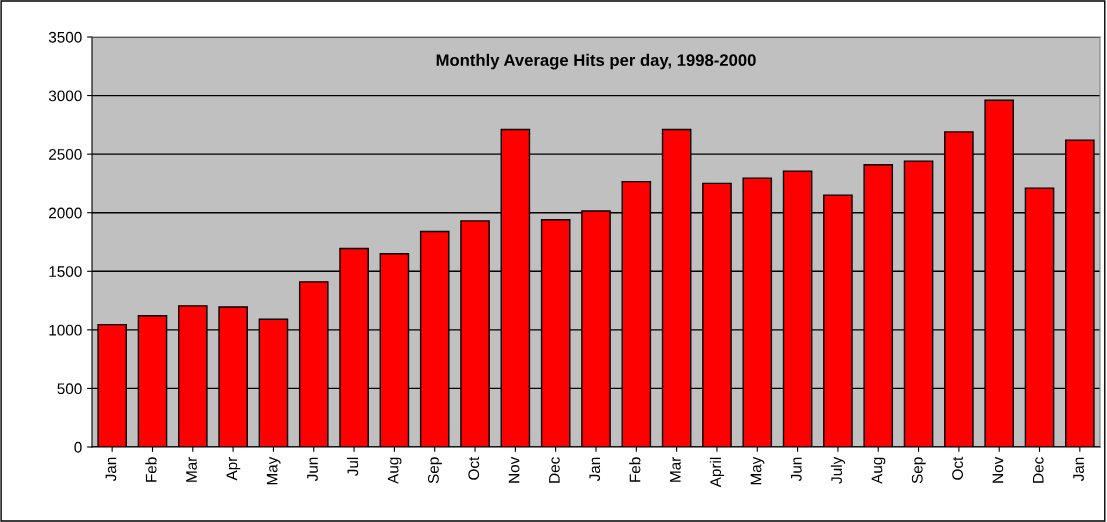 The width and height of the screenshot is (1107, 522). What do you see at coordinates (838, 470) in the screenshot?
I see `x-tick-label: July` at bounding box center [838, 470].